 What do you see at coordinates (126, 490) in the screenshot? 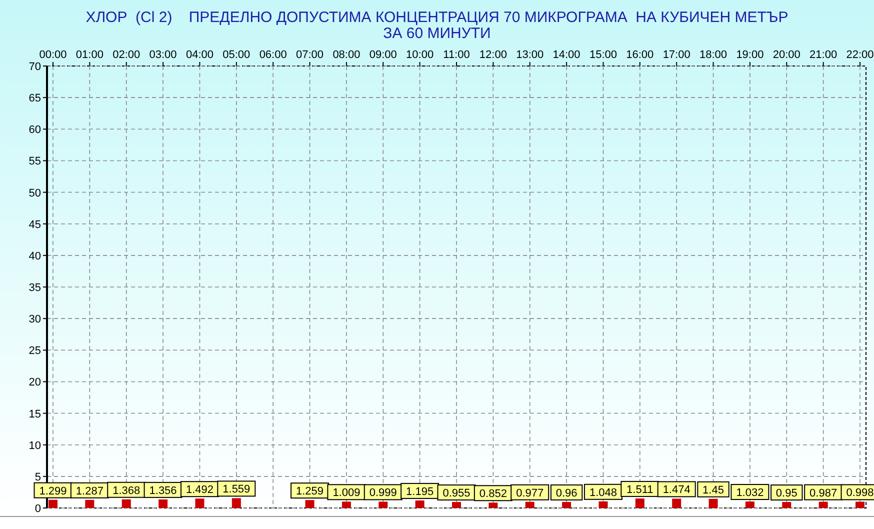
I see `data-label: 1.368` at bounding box center [126, 490].